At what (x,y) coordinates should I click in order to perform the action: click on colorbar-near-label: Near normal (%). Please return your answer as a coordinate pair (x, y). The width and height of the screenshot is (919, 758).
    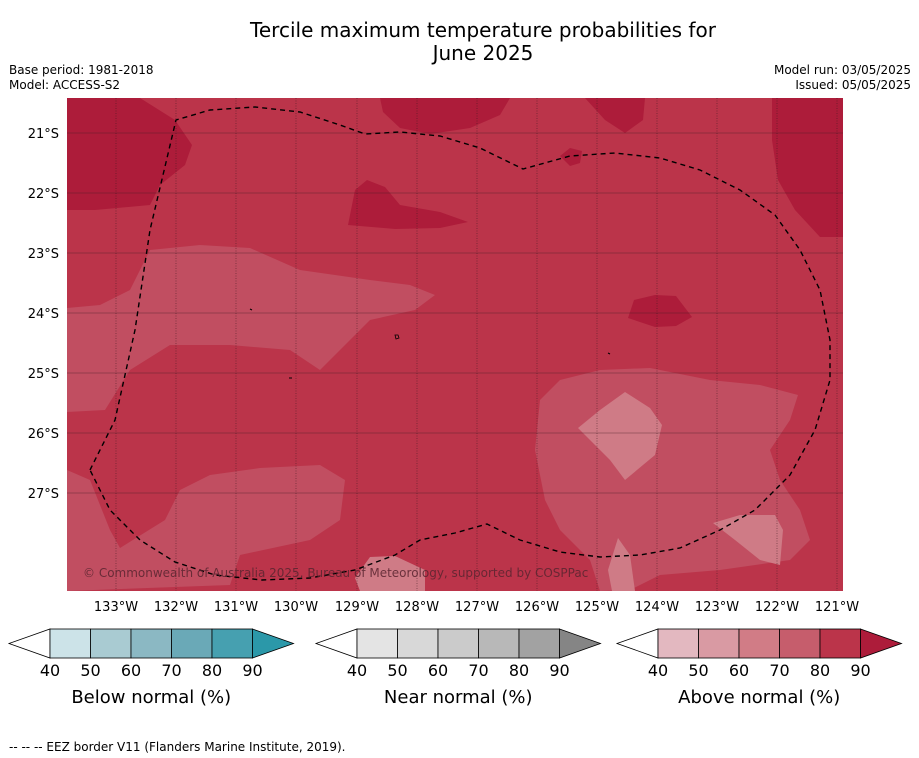
    Looking at the image, I should click on (458, 697).